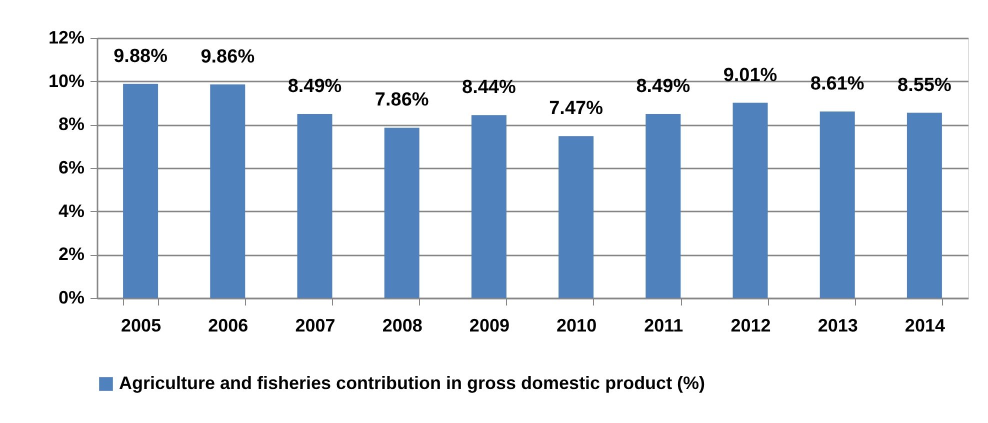  I want to click on data-label: 9.01%, so click(750, 75).